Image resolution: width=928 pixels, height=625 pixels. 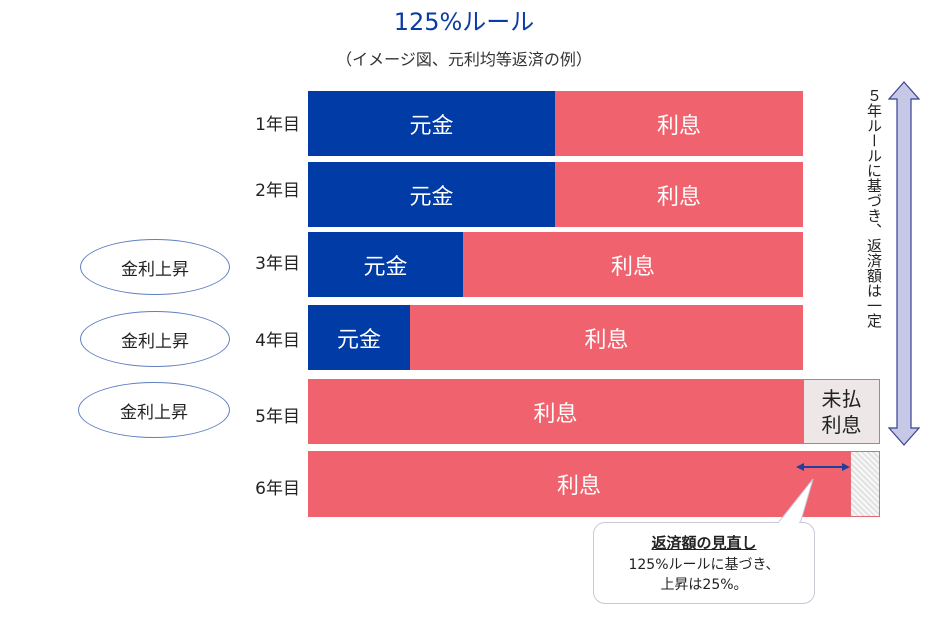 I want to click on unpaid-label-line-1: 未払, so click(x=841, y=398).